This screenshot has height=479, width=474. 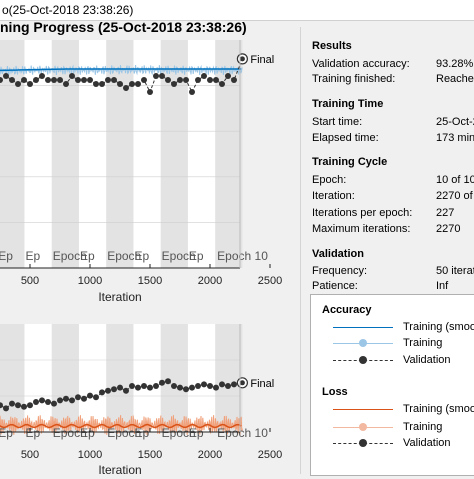 I want to click on window-title: o(25-Oct-2018 23:38:26), so click(x=68, y=10).